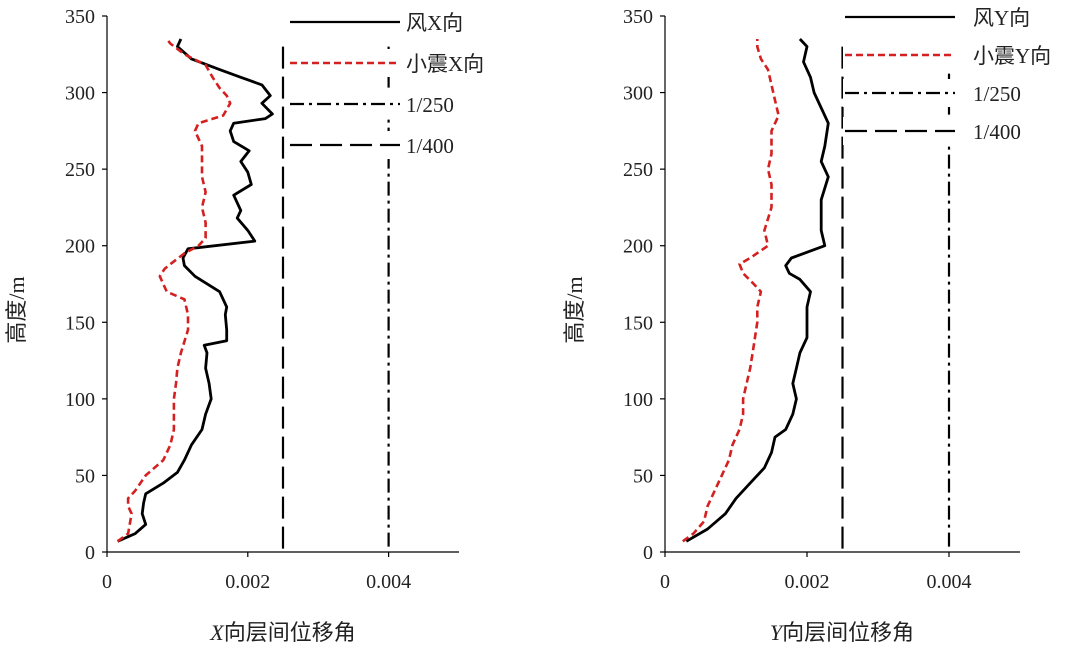  I want to click on x-axis-title-italic: X, so click(217, 632).